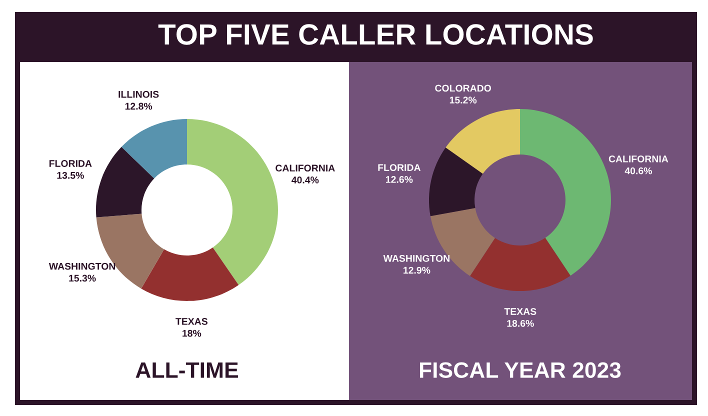  I want to click on text: ALL-TIME, so click(187, 370).